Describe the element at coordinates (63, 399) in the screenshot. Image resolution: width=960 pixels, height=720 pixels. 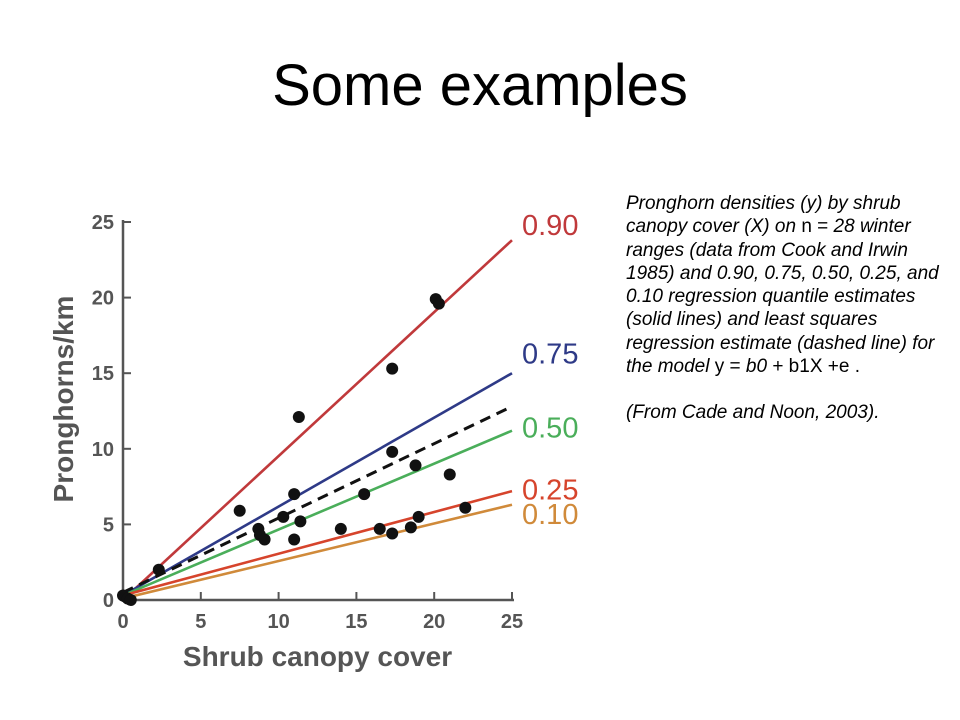
I see `y-axis-title: Pronghorns/km` at that location.